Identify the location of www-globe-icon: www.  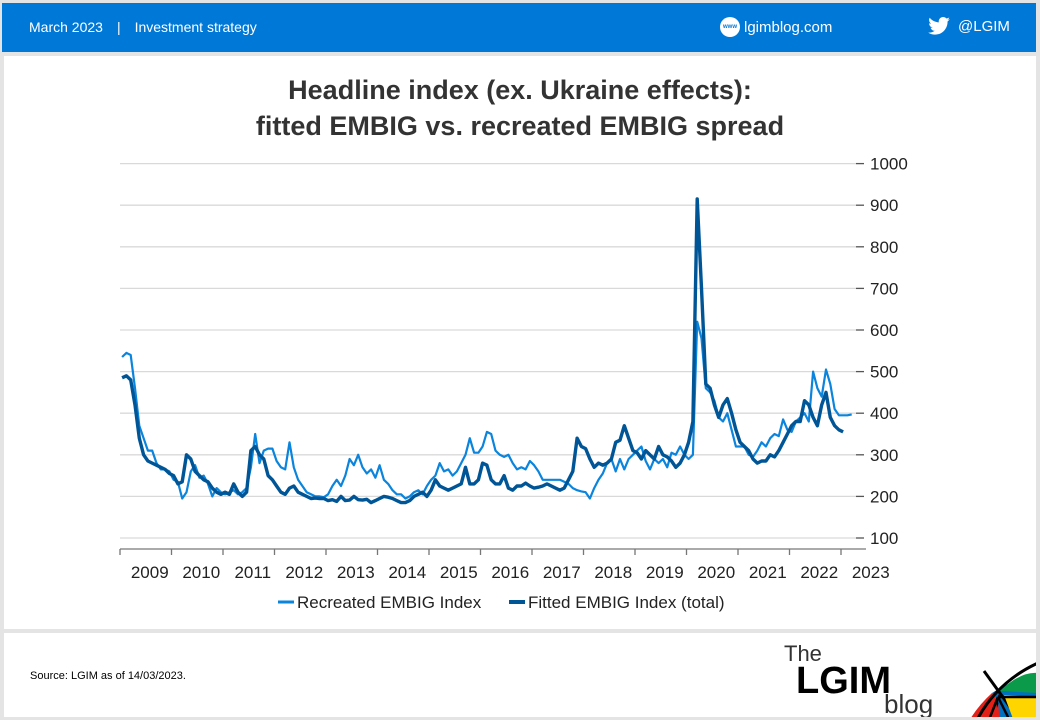
(730, 27).